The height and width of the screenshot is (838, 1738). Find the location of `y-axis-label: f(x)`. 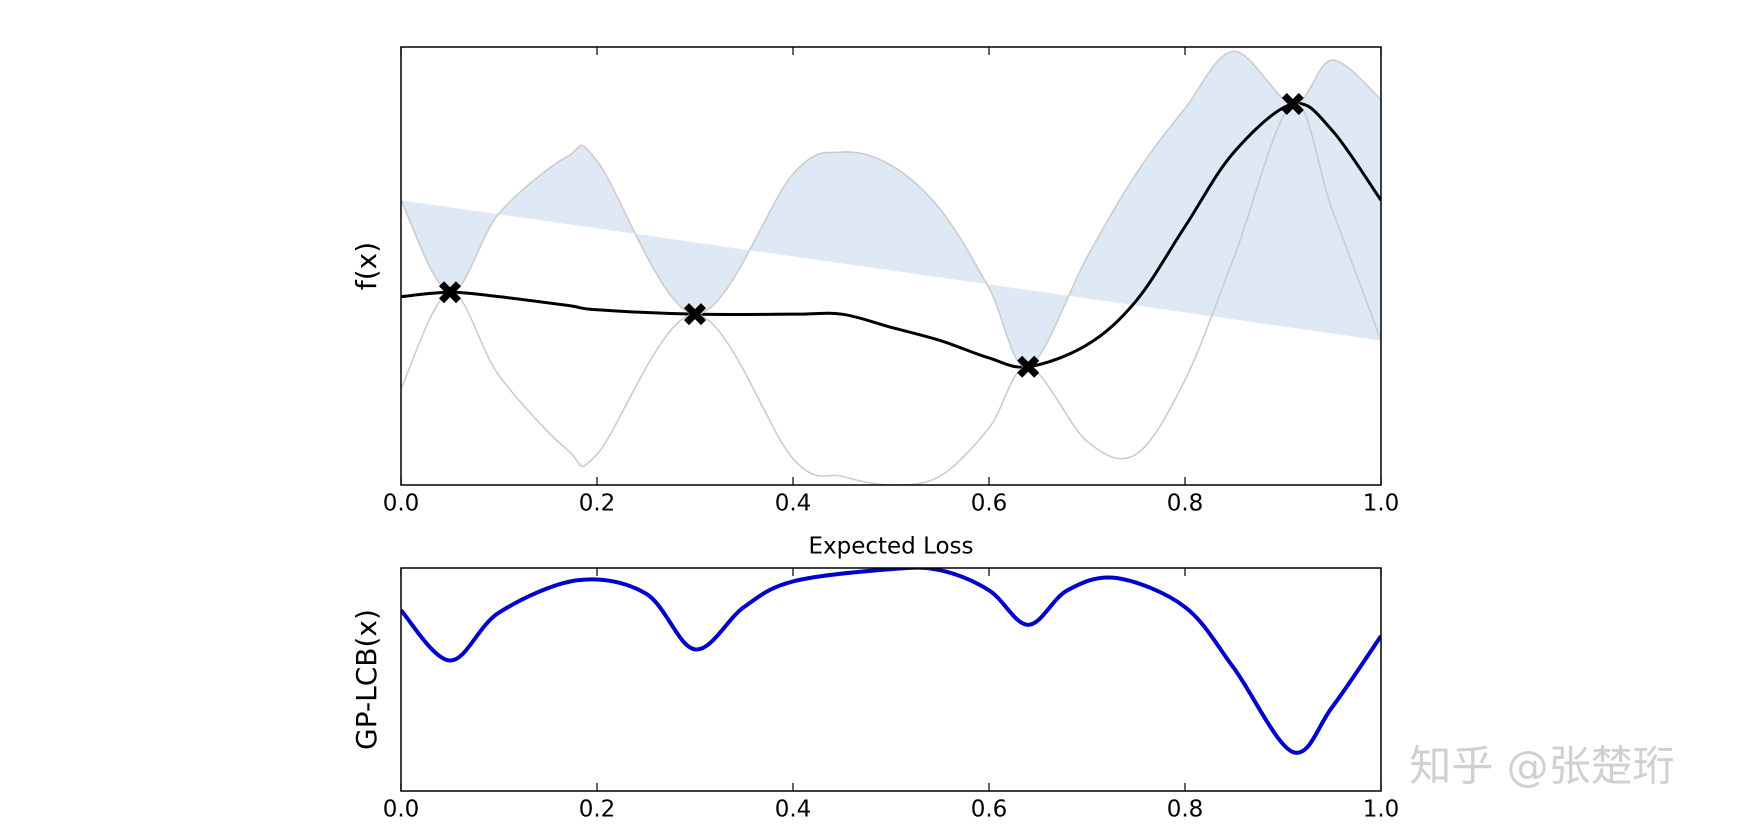

y-axis-label: f(x) is located at coordinates (366, 266).